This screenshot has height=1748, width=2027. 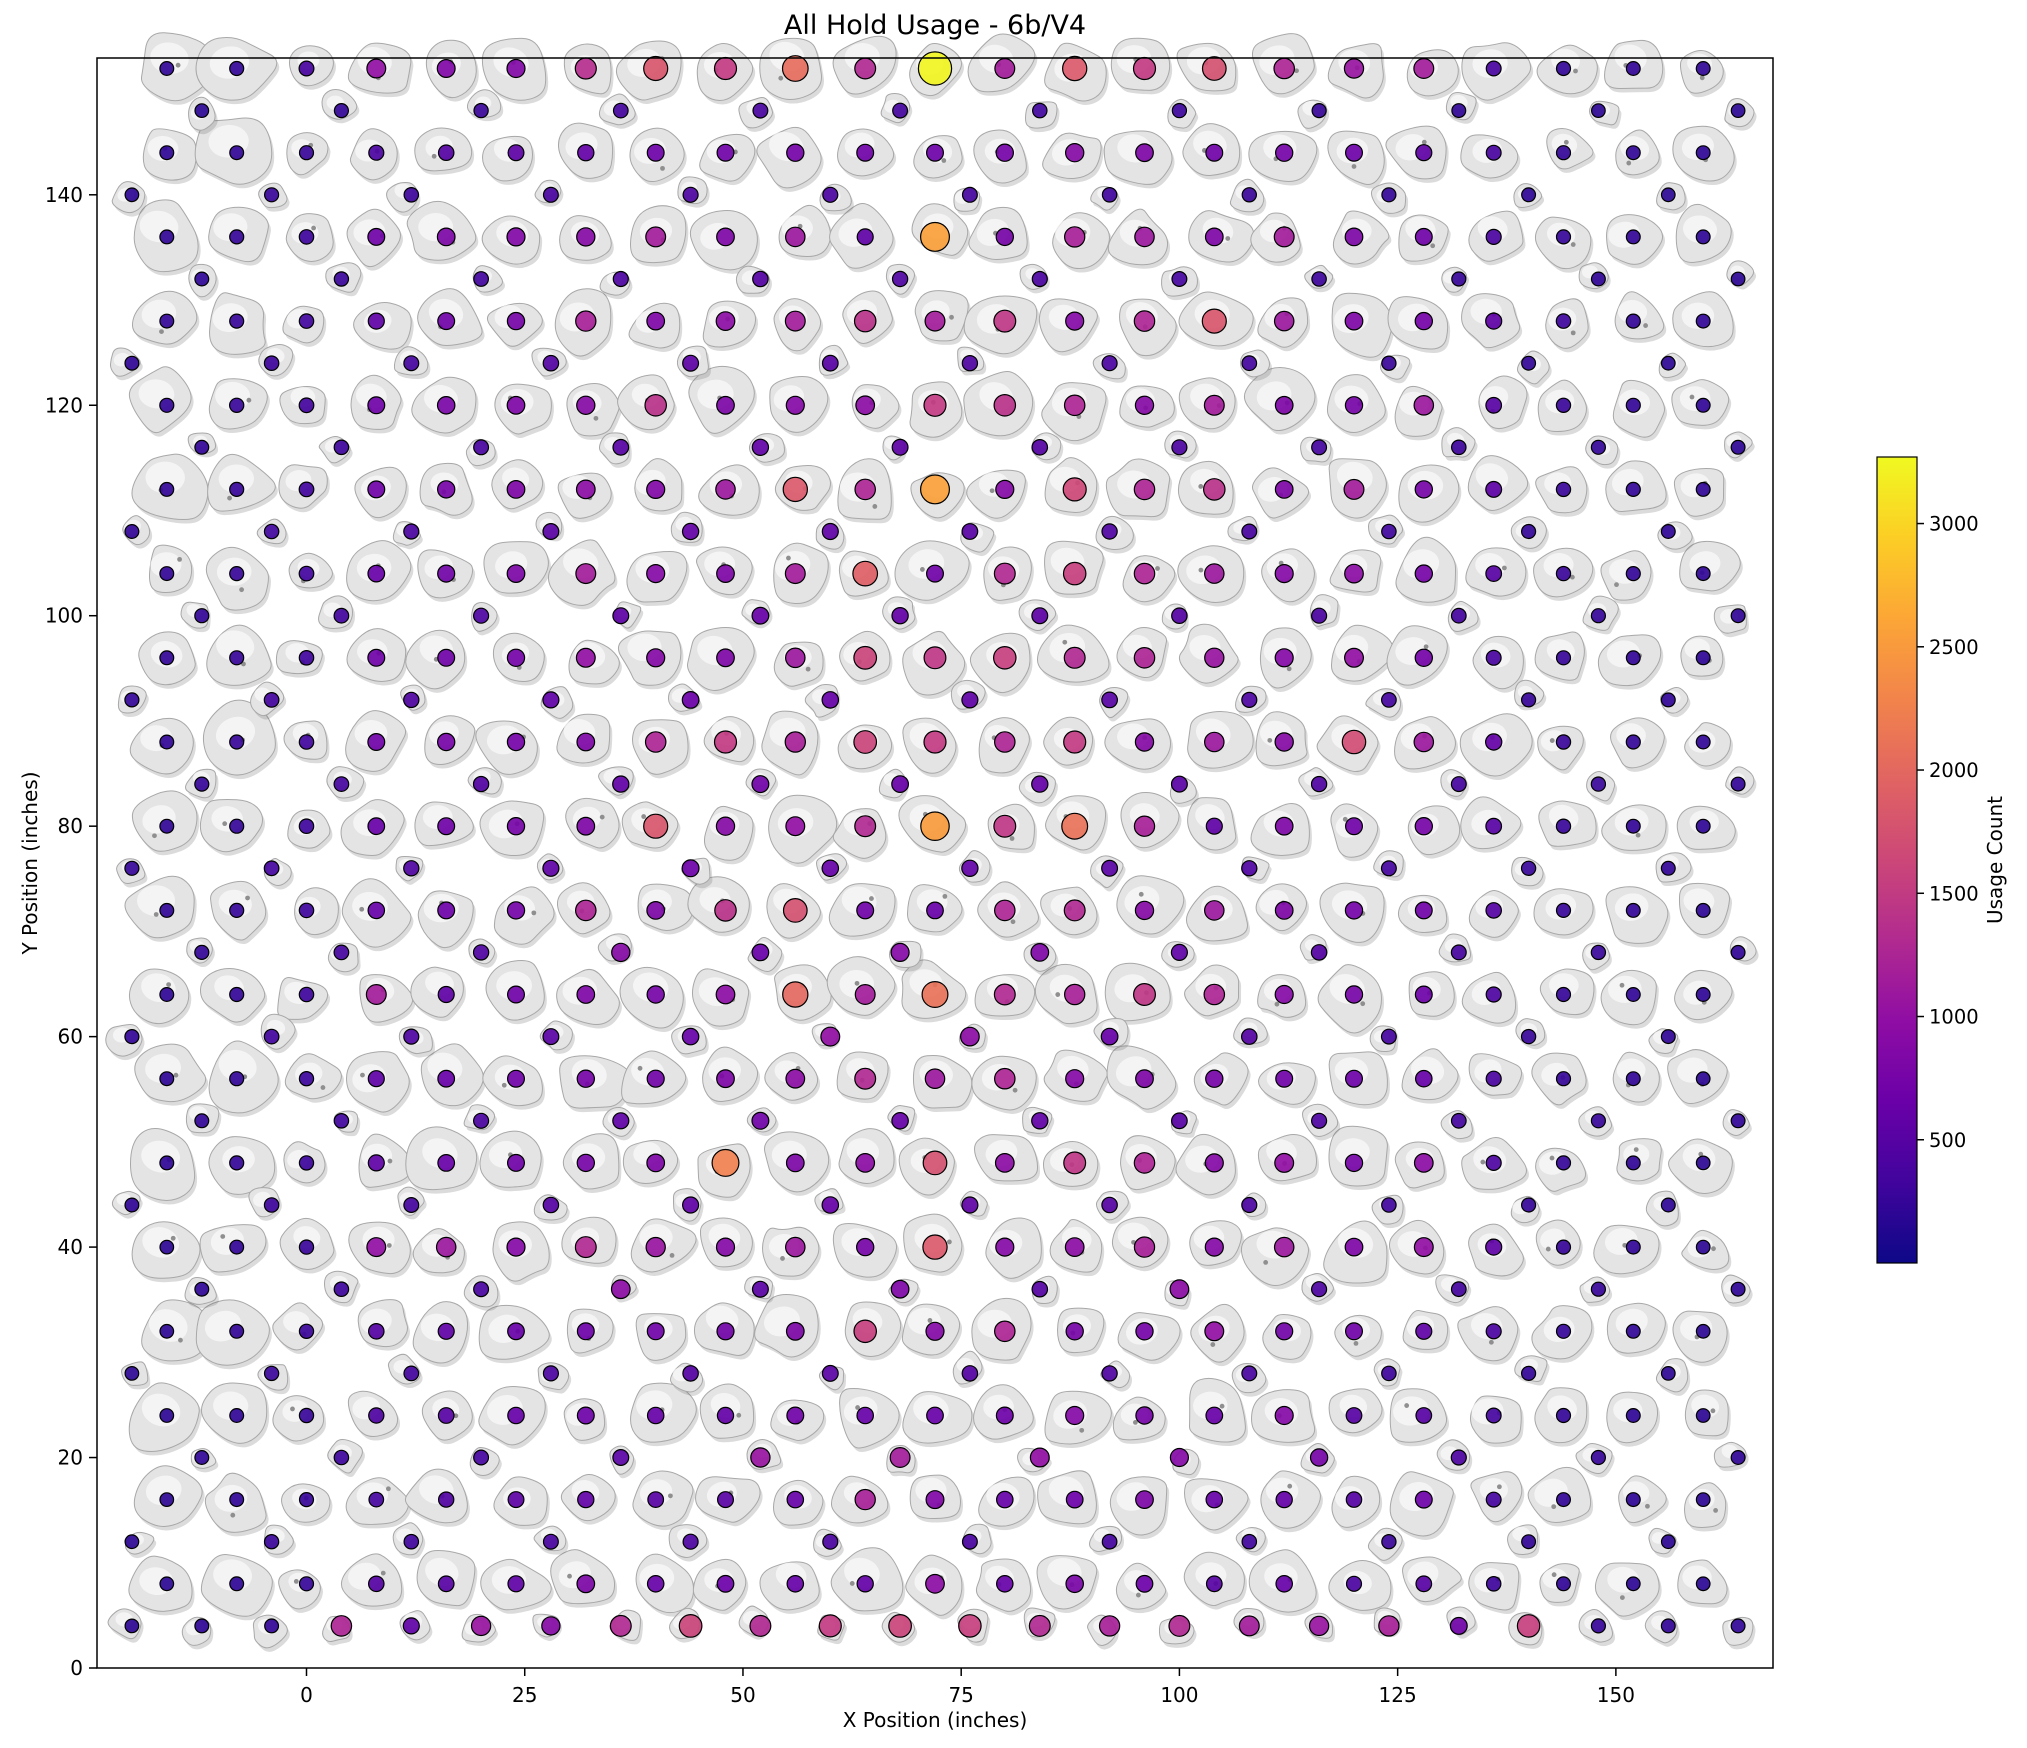 I want to click on y-tick-label: 0, so click(x=76, y=1668).